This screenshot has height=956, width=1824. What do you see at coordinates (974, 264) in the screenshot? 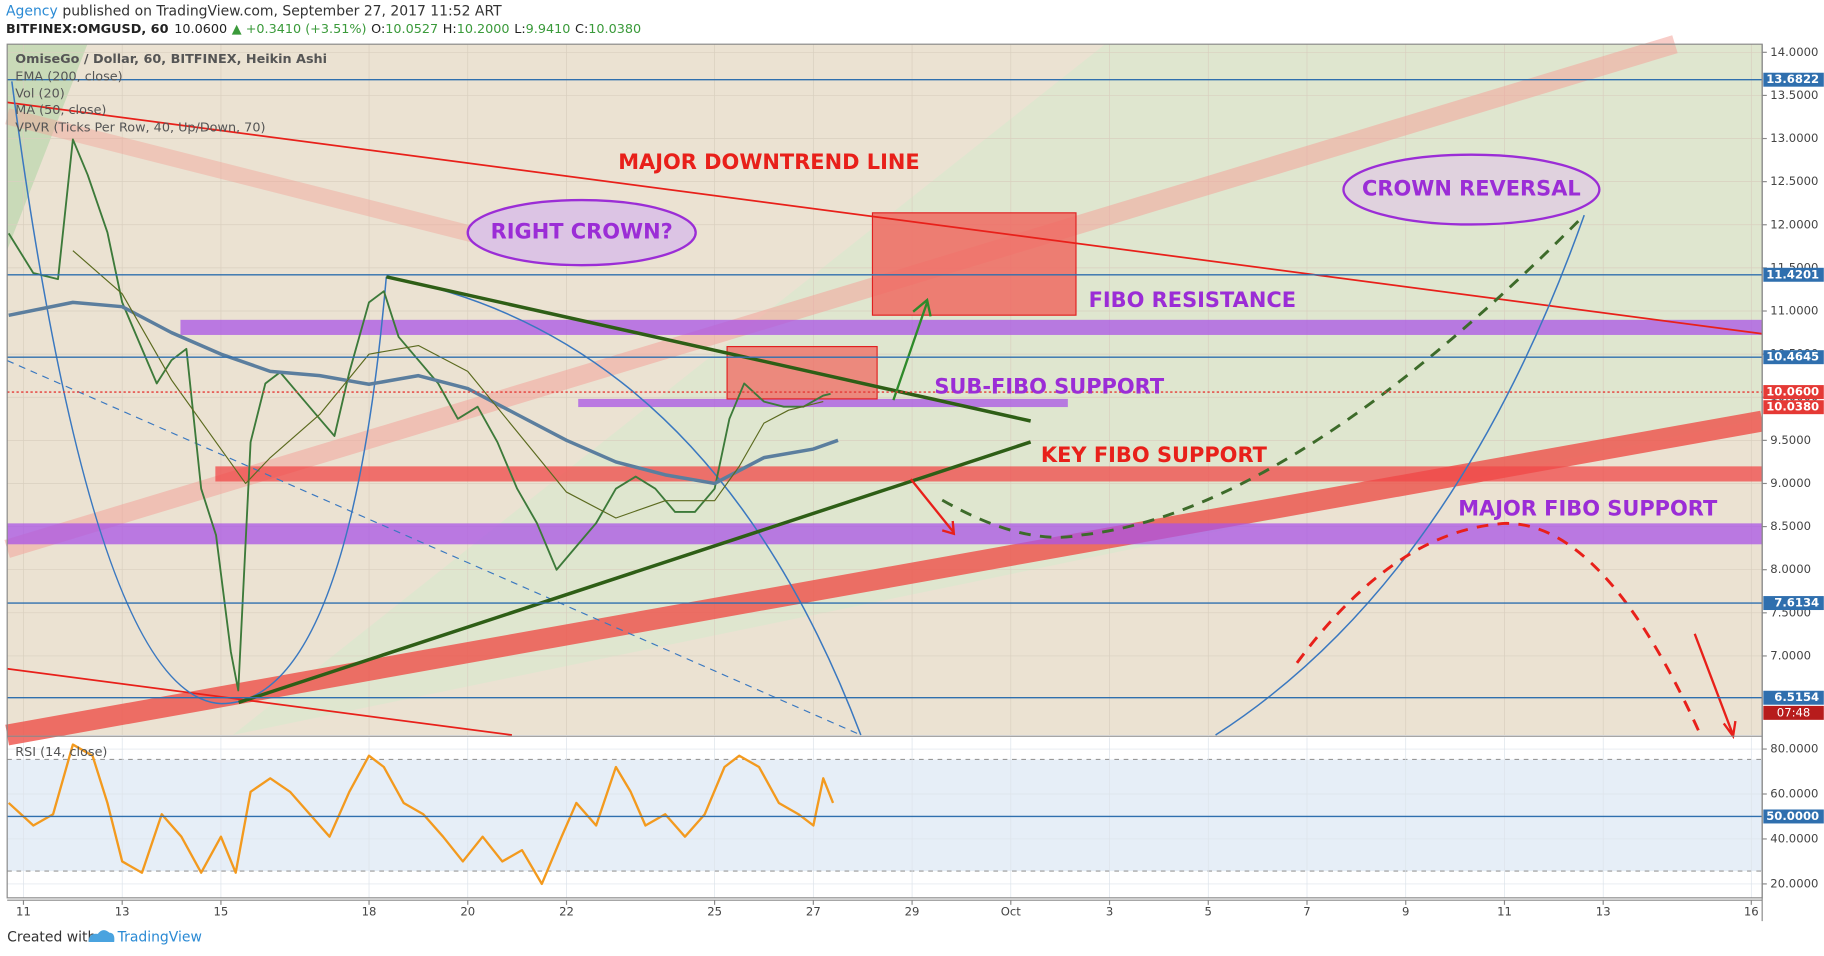
I see `target-box` at bounding box center [974, 264].